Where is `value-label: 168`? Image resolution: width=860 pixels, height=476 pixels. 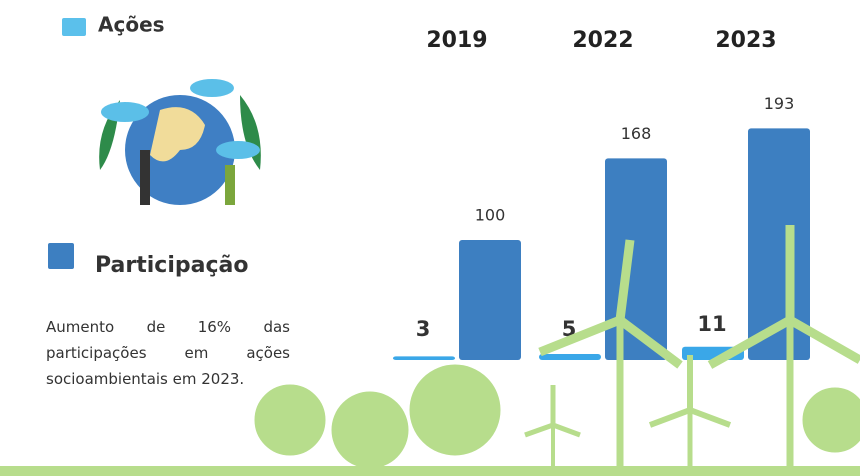 value-label: 168 is located at coordinates (636, 133).